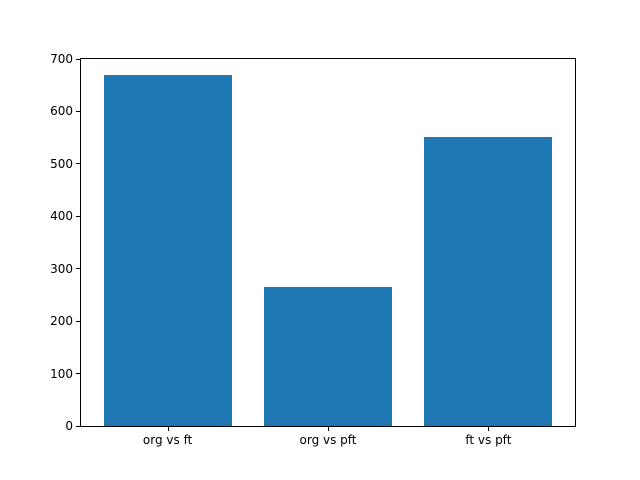 The image size is (640, 480). What do you see at coordinates (489, 429) in the screenshot?
I see `x-tick-mark-ft-vs-pft` at bounding box center [489, 429].